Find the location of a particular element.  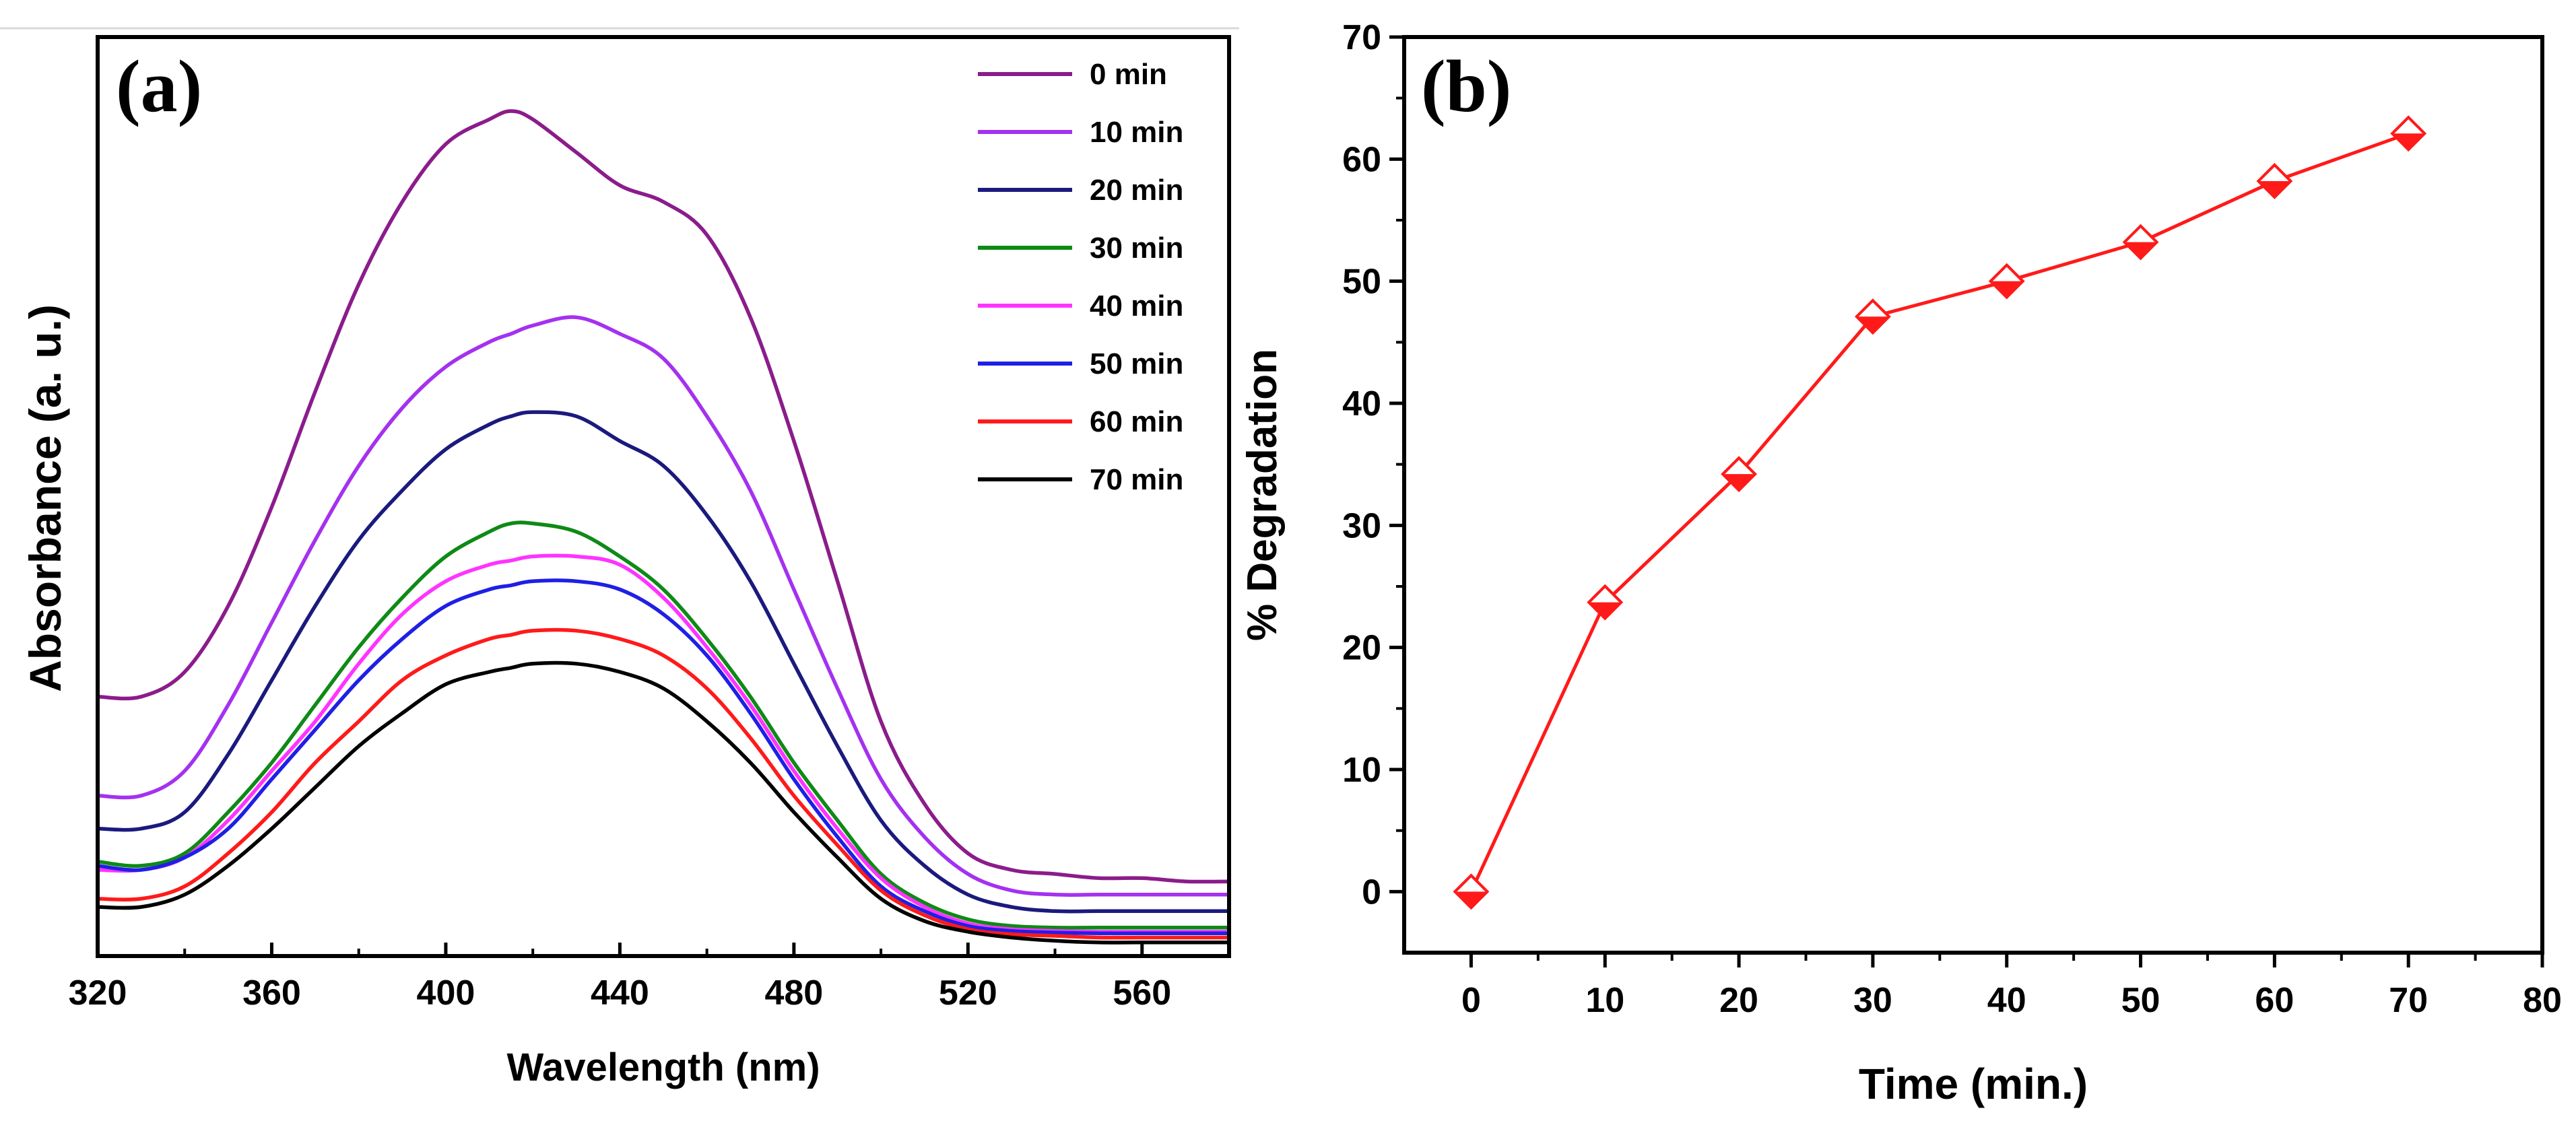

spectrum-line-60-min is located at coordinates (663, 784).